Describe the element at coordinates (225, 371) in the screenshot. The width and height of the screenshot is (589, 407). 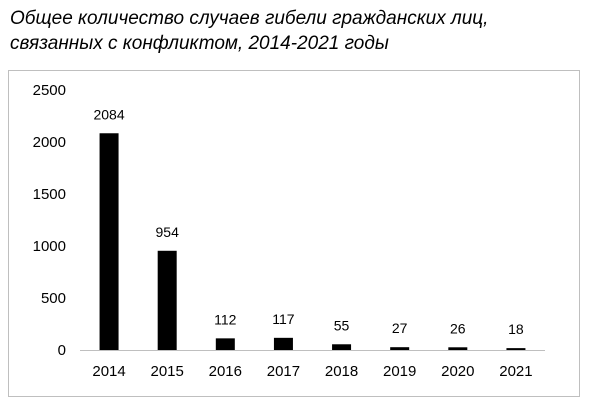
I see `x-tick-label-2016: 2016` at that location.